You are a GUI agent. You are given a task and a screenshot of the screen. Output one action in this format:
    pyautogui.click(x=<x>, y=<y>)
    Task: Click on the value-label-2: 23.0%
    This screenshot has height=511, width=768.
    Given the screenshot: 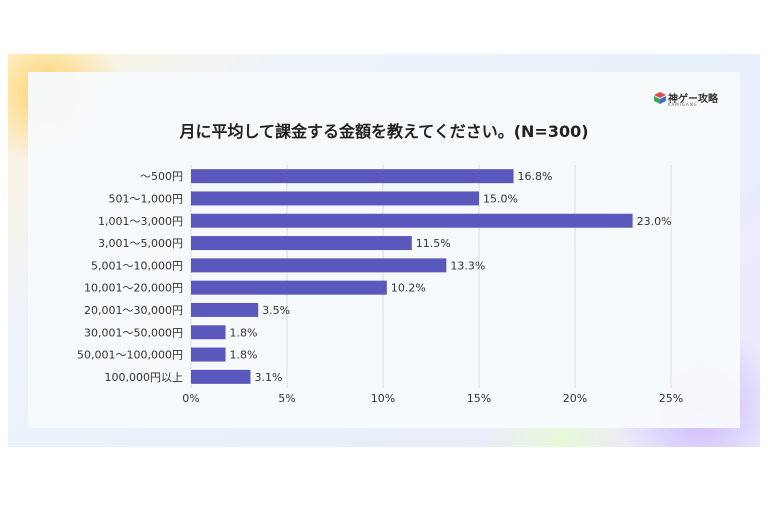 What is the action you would take?
    pyautogui.click(x=654, y=221)
    